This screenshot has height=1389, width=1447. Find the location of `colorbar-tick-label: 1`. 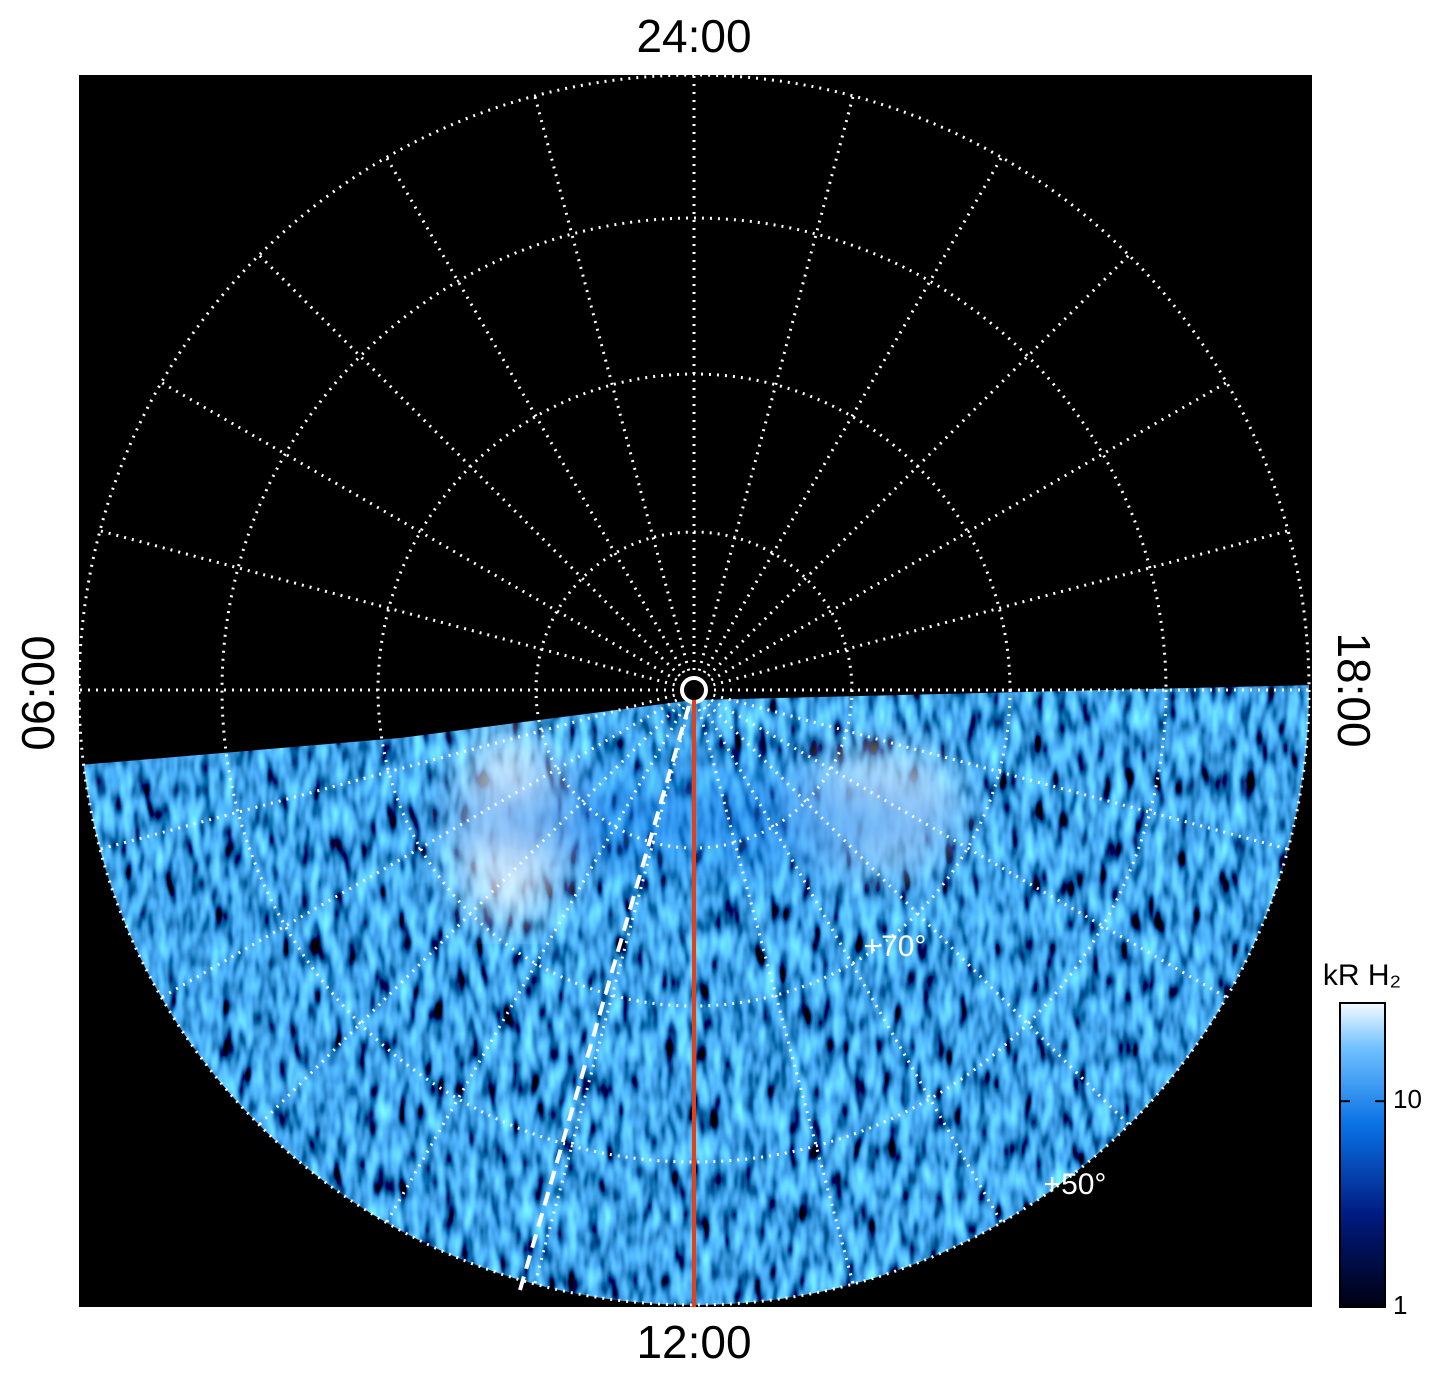

colorbar-tick-label: 1 is located at coordinates (1400, 1305).